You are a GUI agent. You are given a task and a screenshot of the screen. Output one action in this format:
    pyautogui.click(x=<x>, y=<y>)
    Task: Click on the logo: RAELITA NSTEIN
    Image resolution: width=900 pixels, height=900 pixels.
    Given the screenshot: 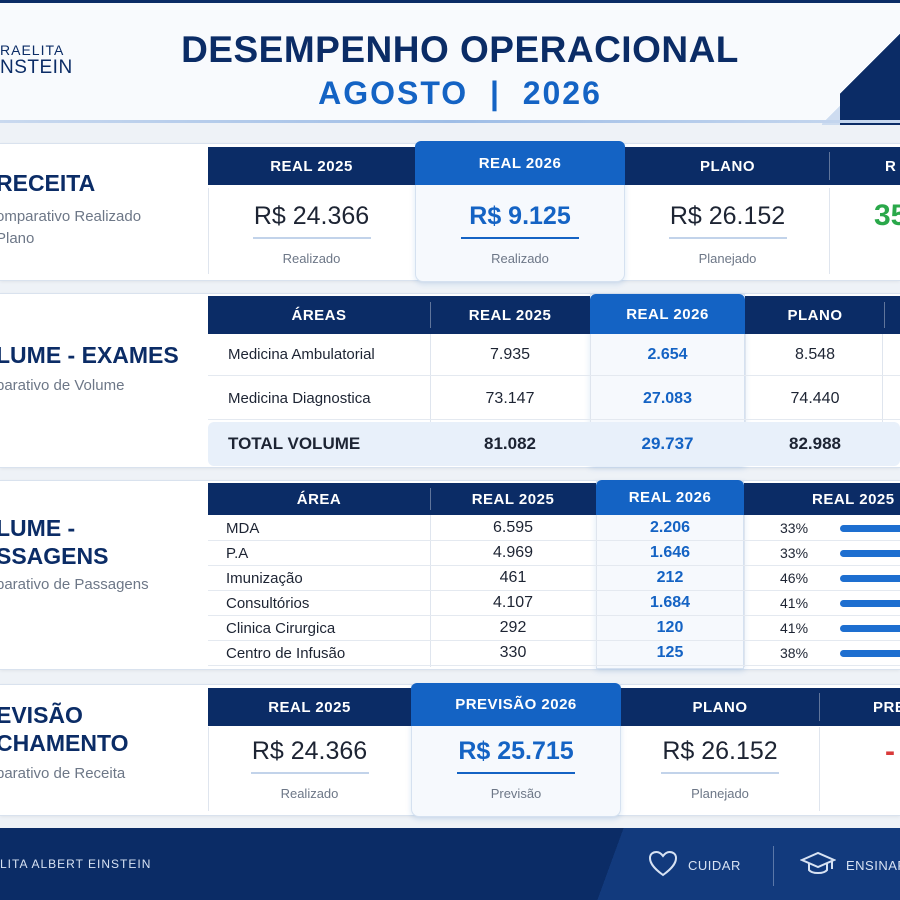 What is the action you would take?
    pyautogui.click(x=36, y=60)
    